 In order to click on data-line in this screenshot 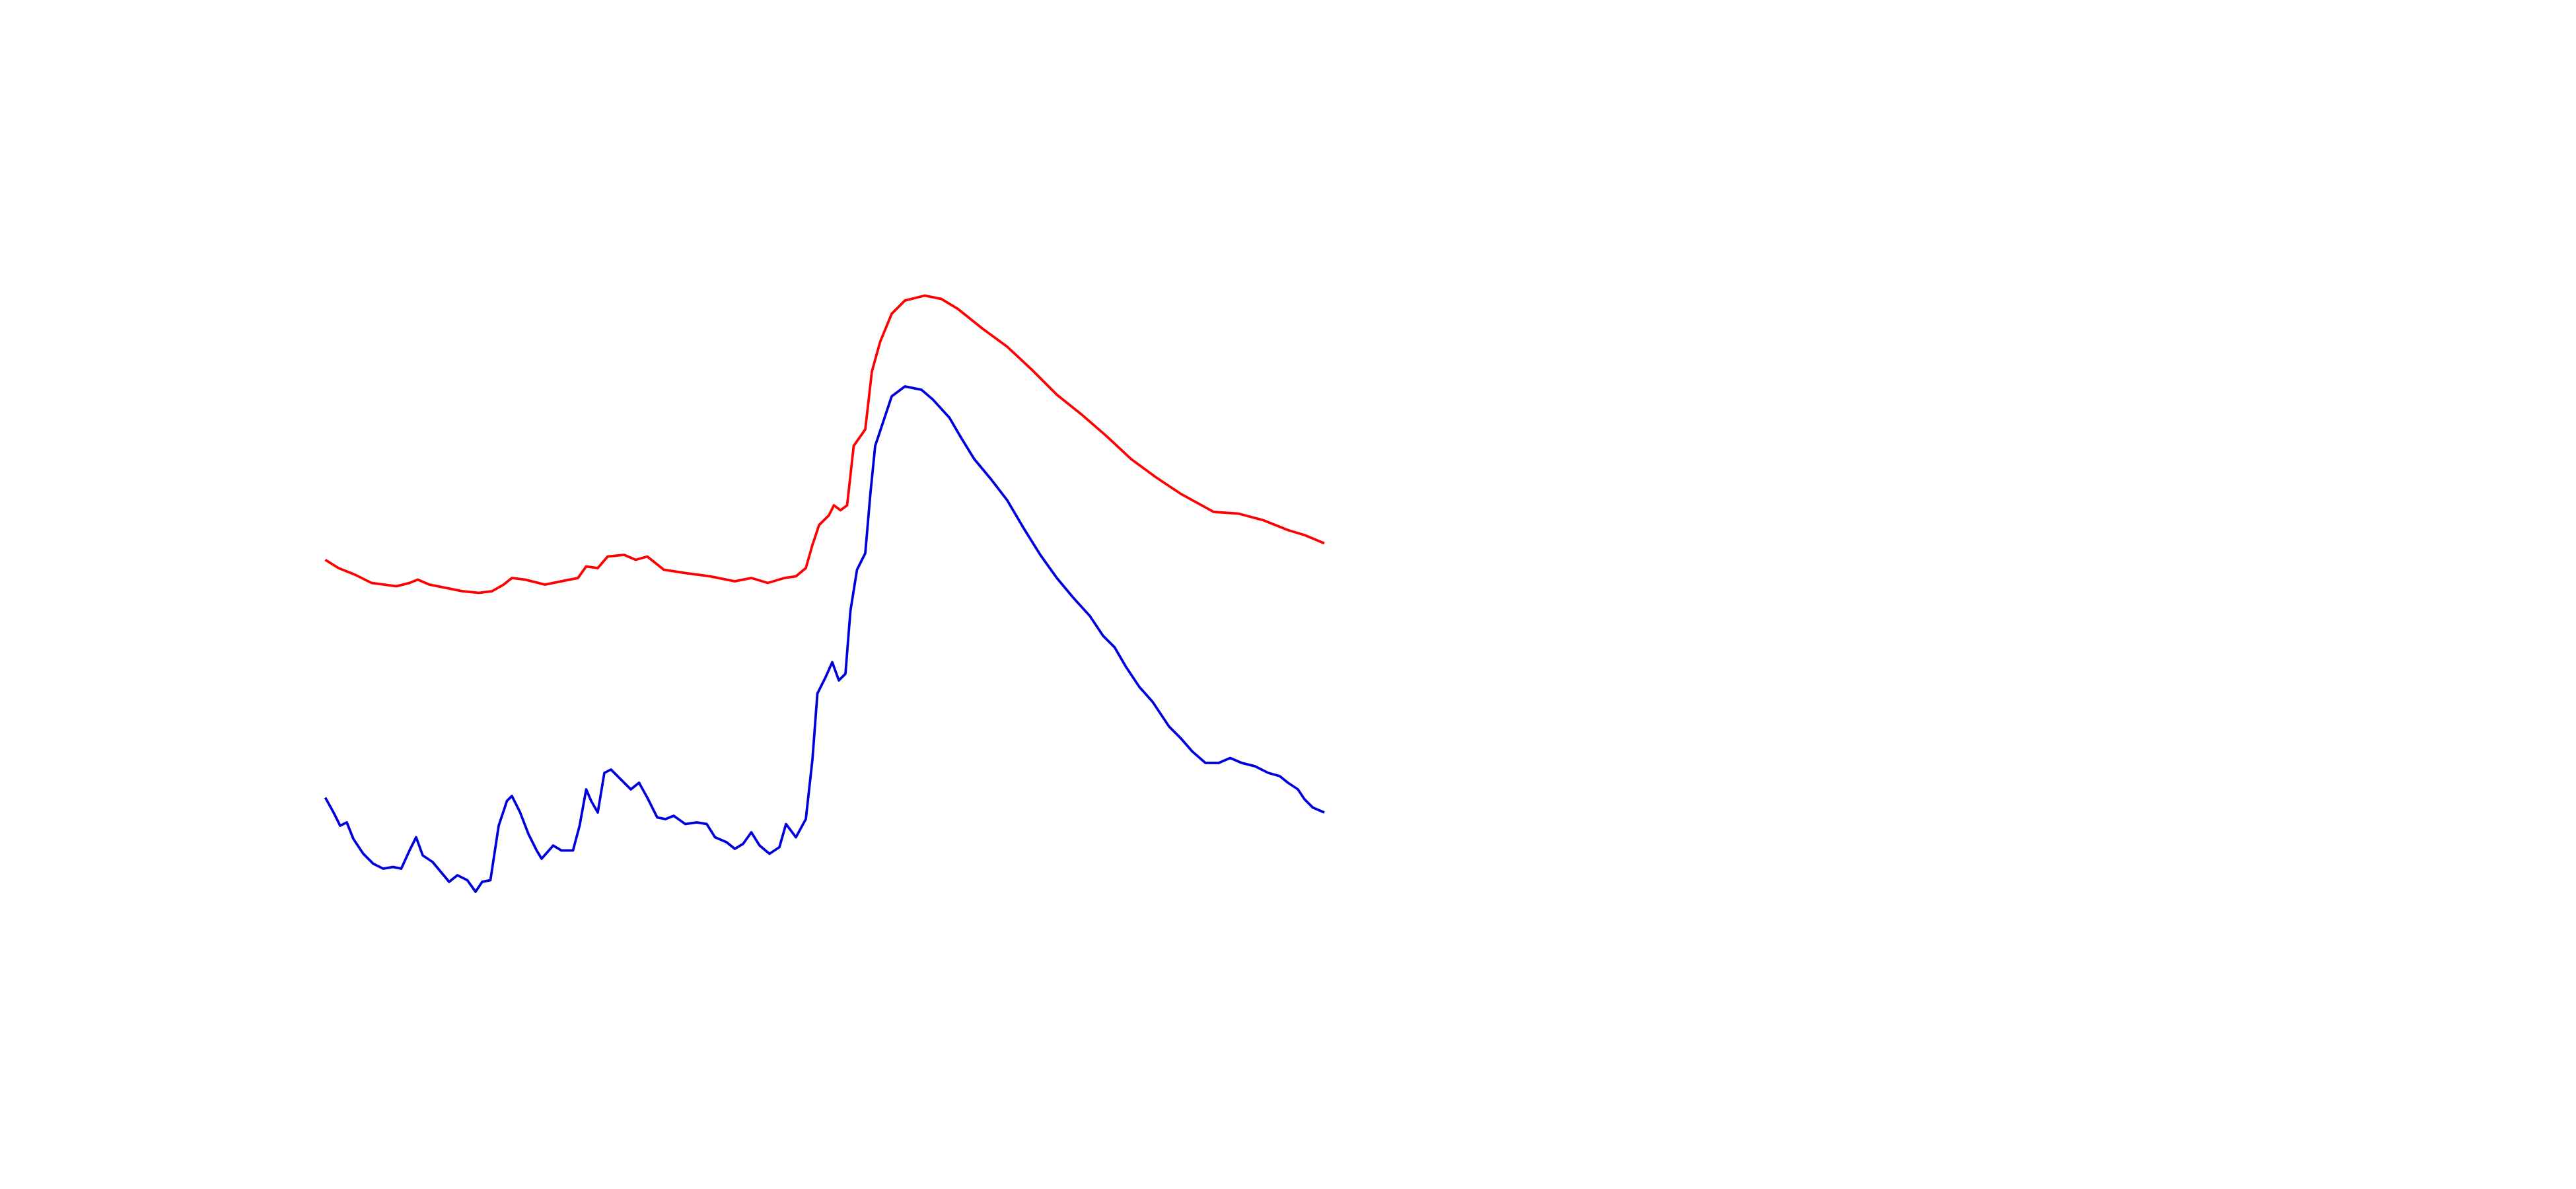, I will do `click(825, 444)`.